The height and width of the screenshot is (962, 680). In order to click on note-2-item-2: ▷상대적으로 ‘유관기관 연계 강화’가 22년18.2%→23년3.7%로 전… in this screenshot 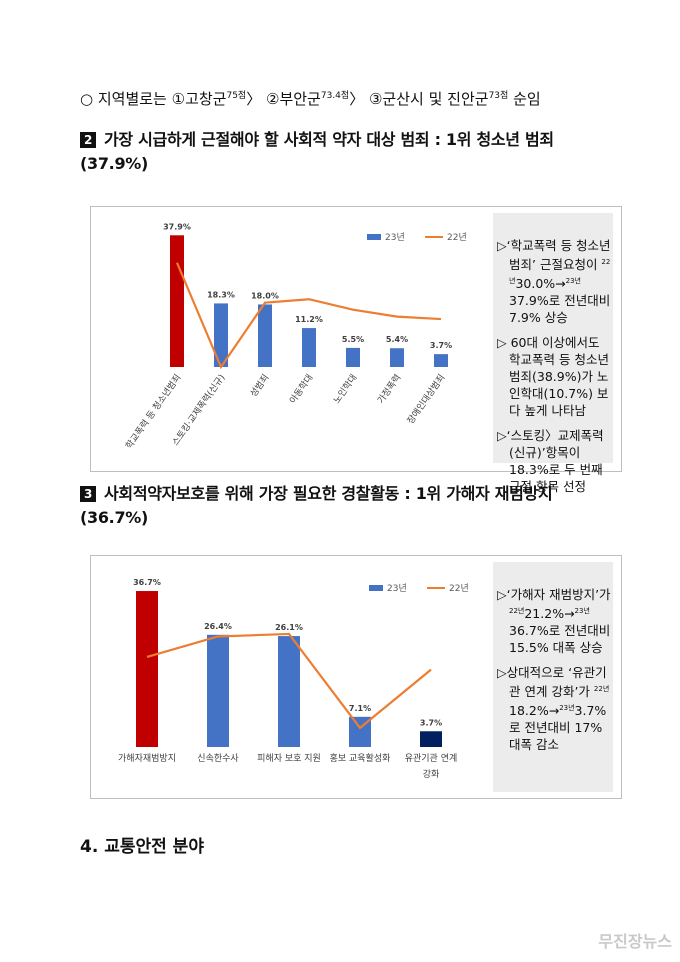, I will do `click(553, 709)`.